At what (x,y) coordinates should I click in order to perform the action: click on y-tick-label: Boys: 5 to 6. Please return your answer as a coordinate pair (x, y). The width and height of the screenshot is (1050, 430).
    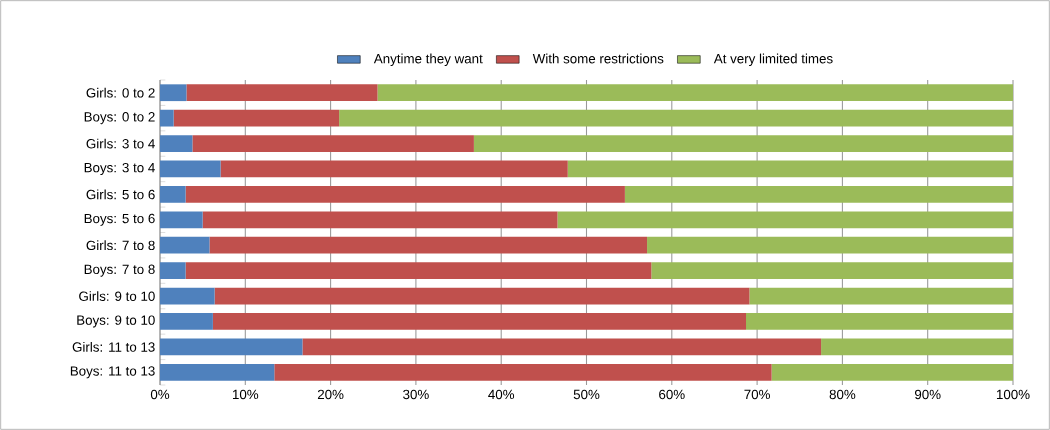
    Looking at the image, I should click on (119, 219).